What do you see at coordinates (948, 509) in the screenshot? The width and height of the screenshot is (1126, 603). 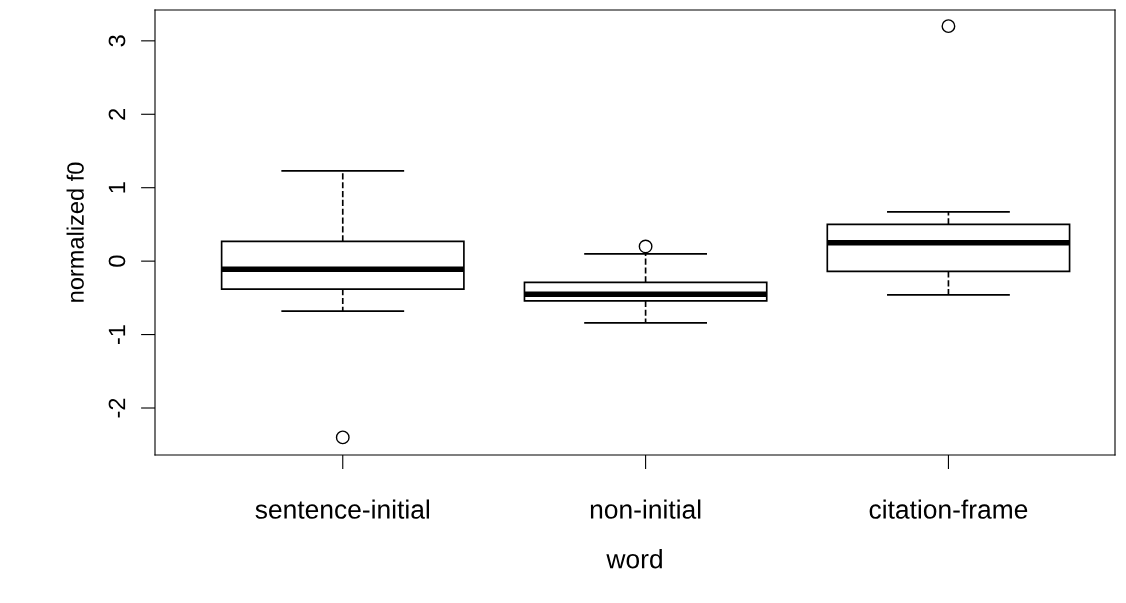 I see `x-tick-label: citation-frame` at bounding box center [948, 509].